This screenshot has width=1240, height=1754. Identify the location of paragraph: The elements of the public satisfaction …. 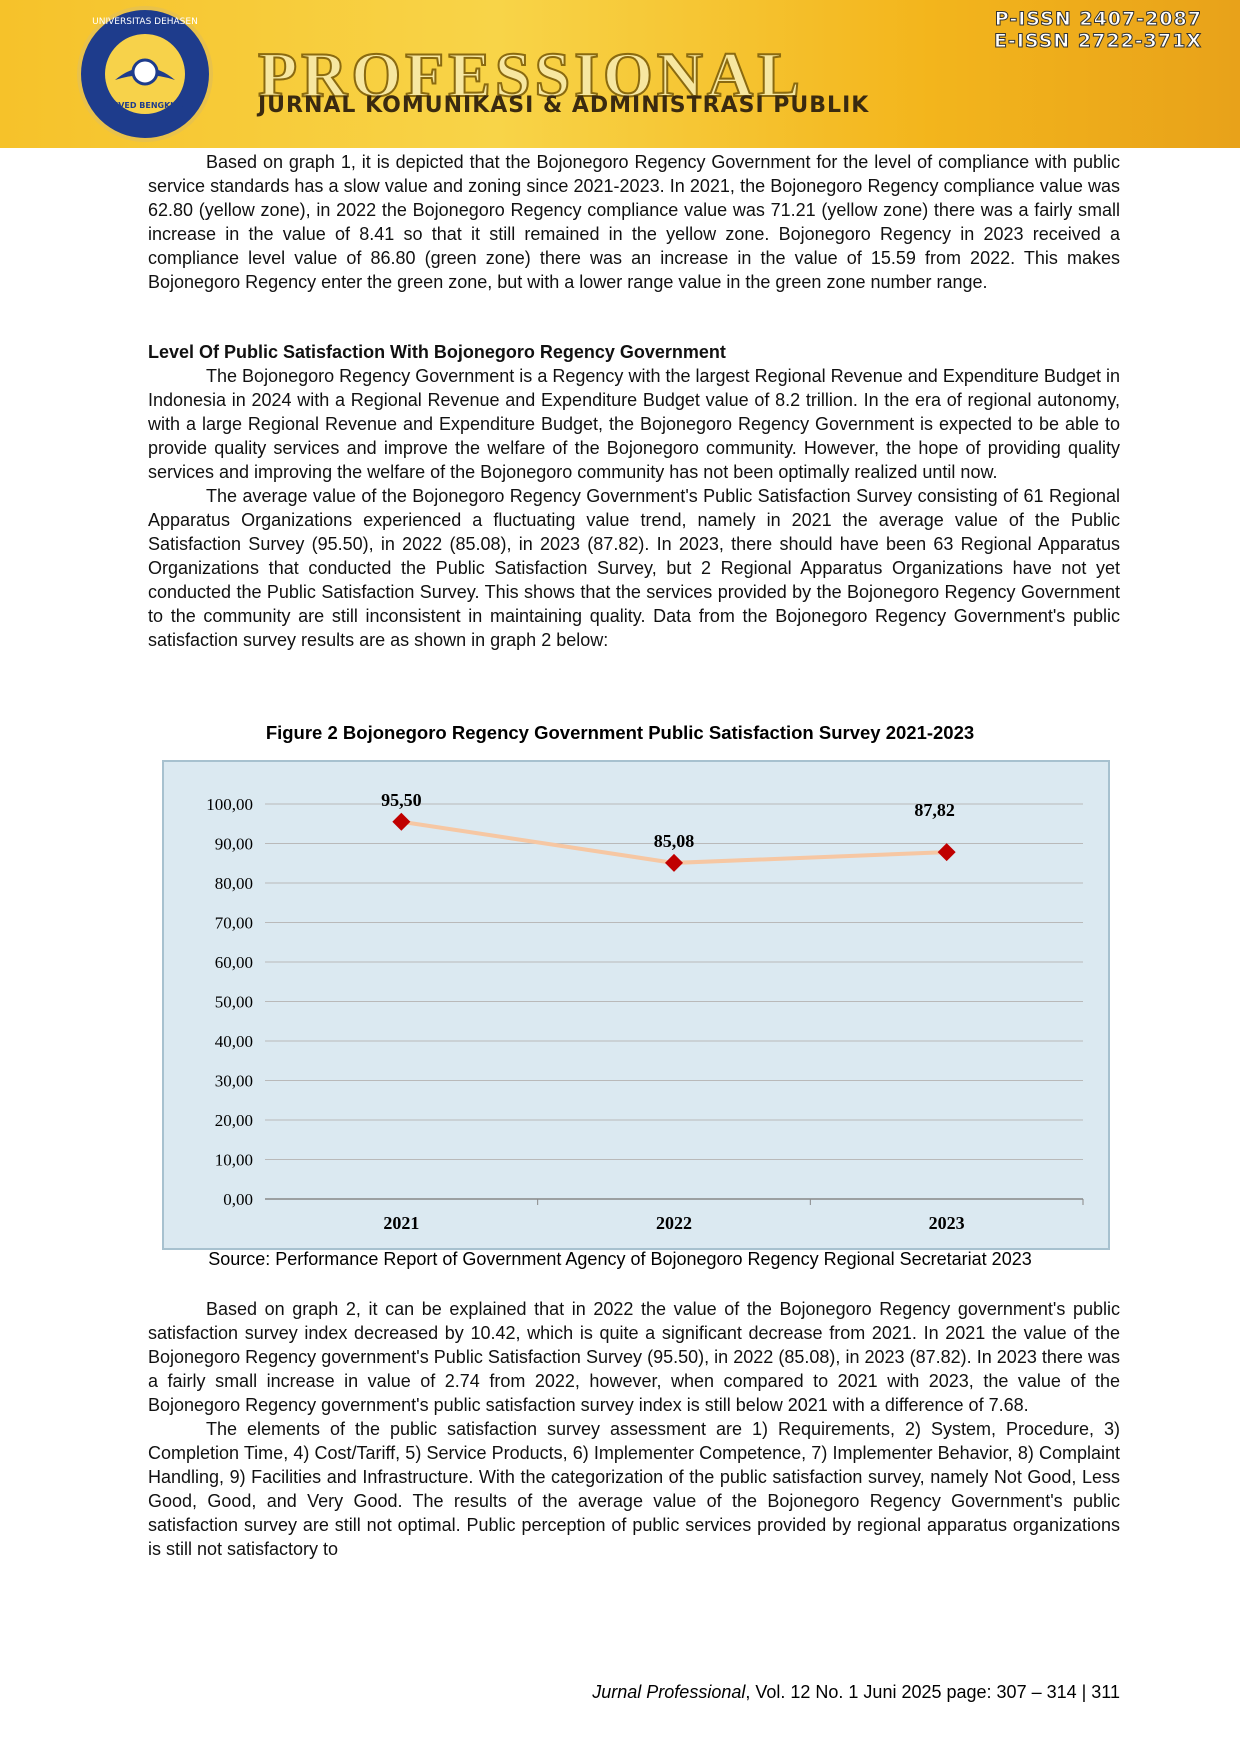
(634, 1489).